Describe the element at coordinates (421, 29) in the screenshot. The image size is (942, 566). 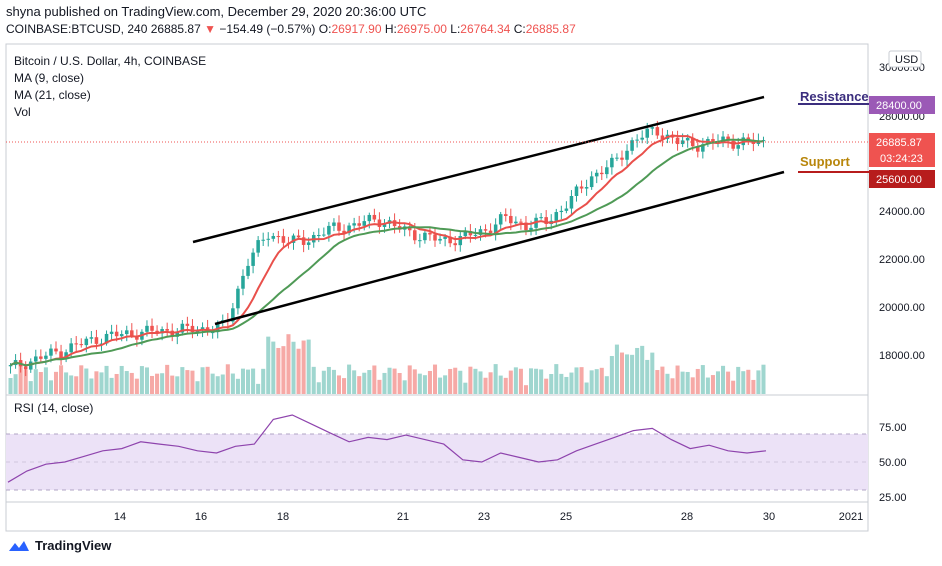
I see `high-value: 26975.00` at that location.